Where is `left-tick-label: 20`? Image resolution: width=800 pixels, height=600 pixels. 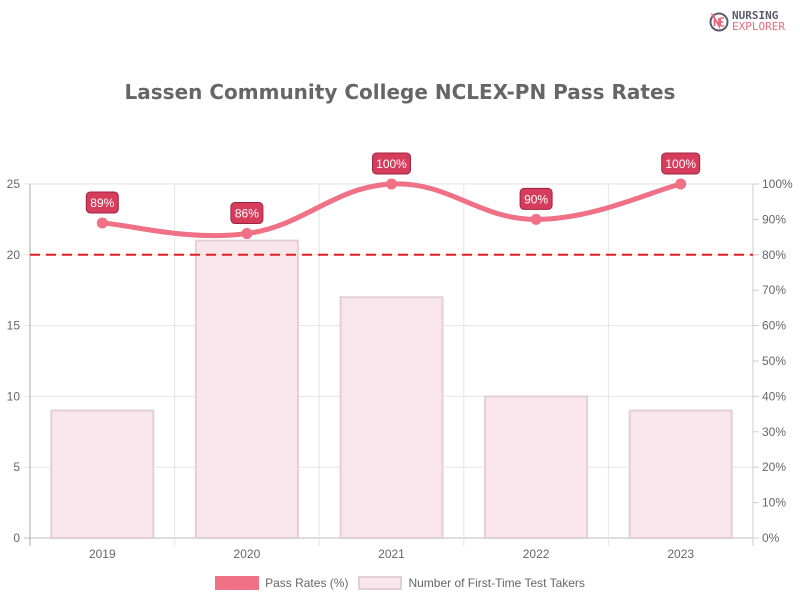
left-tick-label: 20 is located at coordinates (14, 255).